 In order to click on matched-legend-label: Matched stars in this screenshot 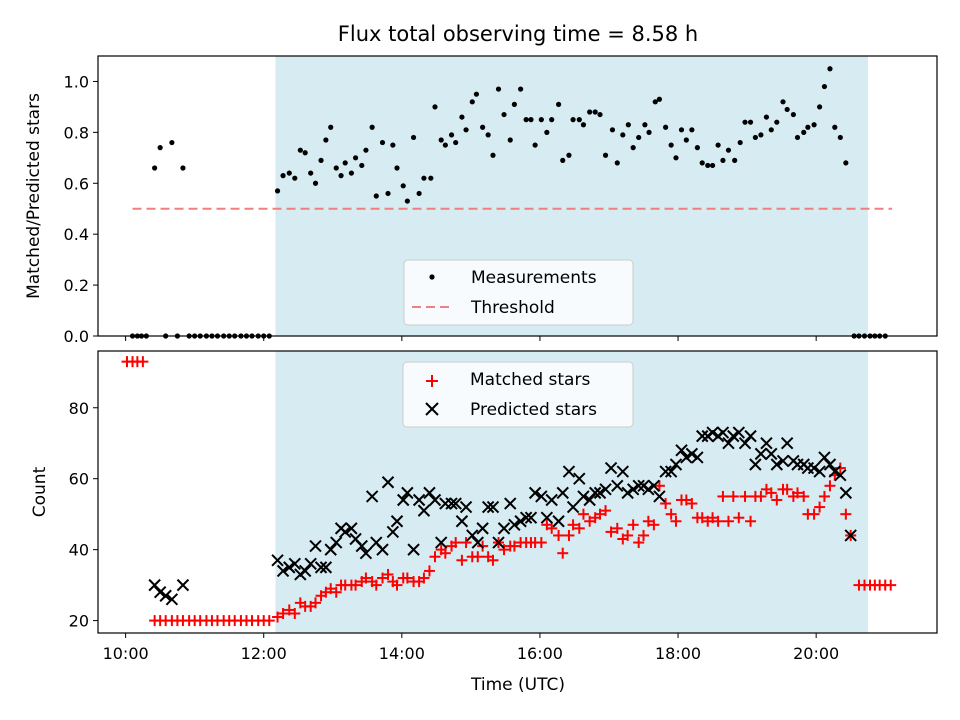, I will do `click(530, 380)`.